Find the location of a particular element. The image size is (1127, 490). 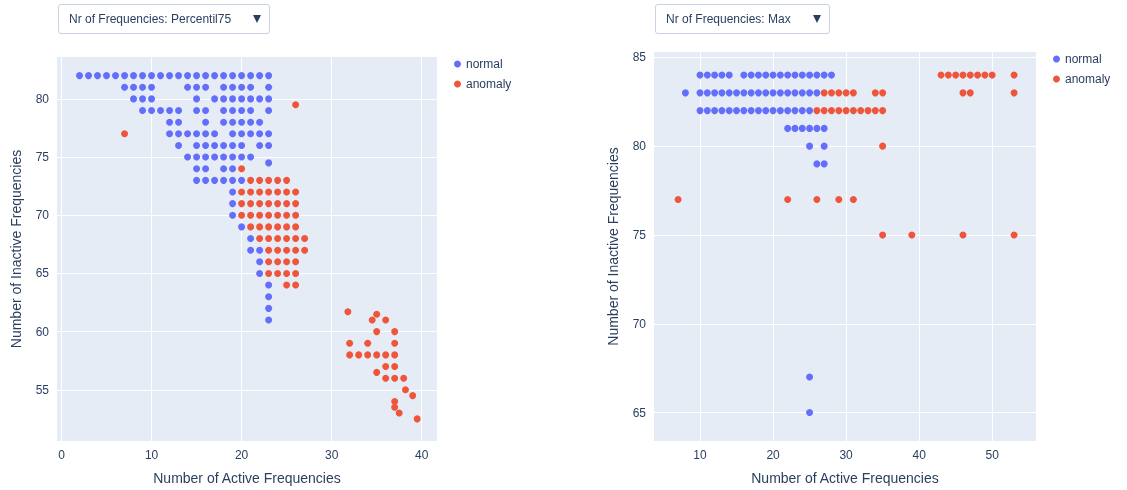

x-tick-label: 0 is located at coordinates (62, 455).